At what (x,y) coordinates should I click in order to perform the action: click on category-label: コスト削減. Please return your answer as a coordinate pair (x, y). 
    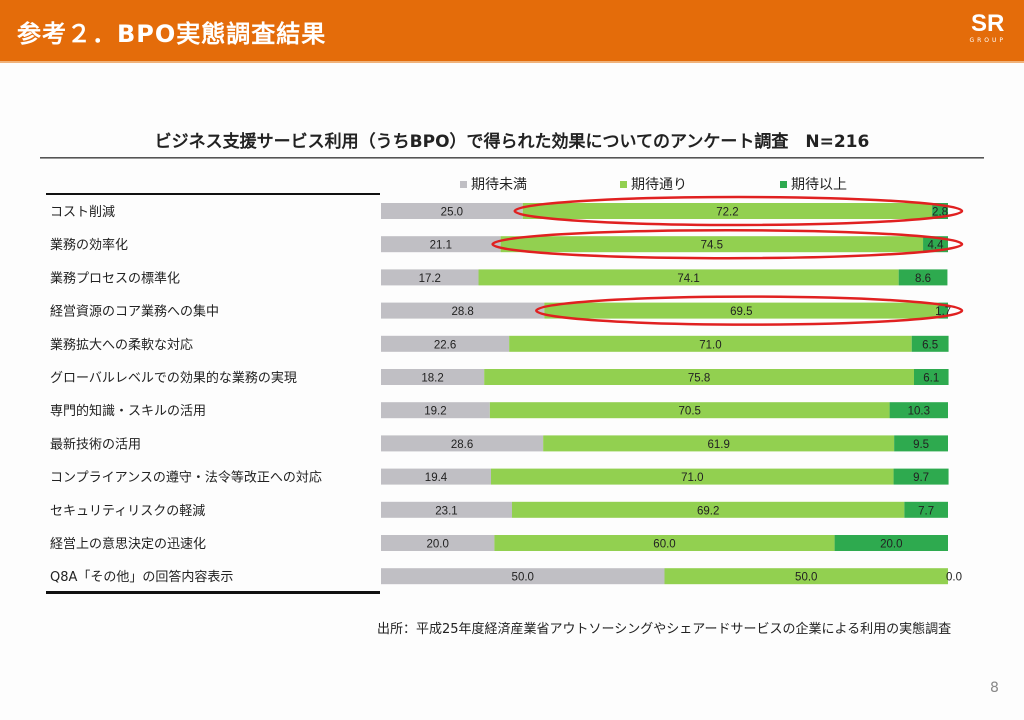
    Looking at the image, I should click on (82, 212).